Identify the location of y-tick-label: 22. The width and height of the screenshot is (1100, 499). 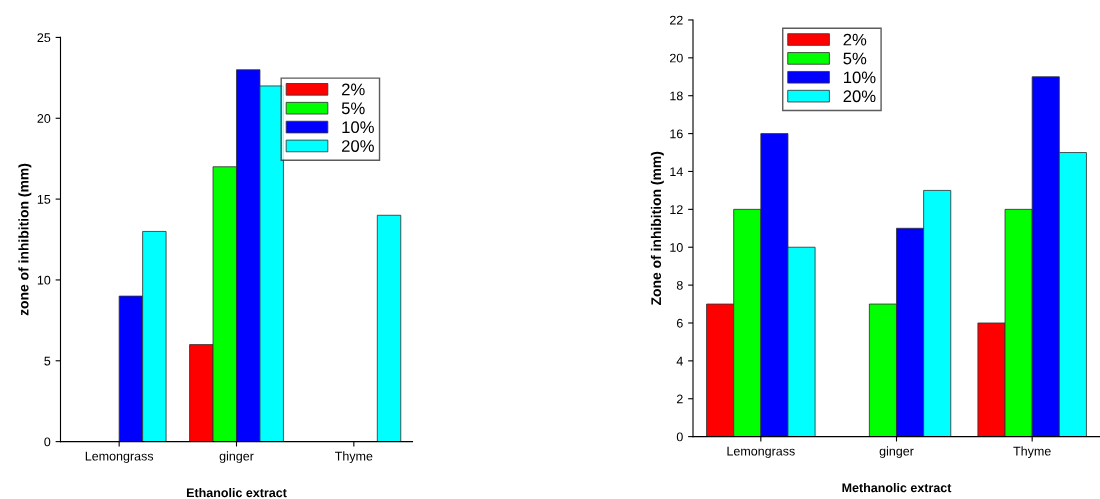
(676, 20).